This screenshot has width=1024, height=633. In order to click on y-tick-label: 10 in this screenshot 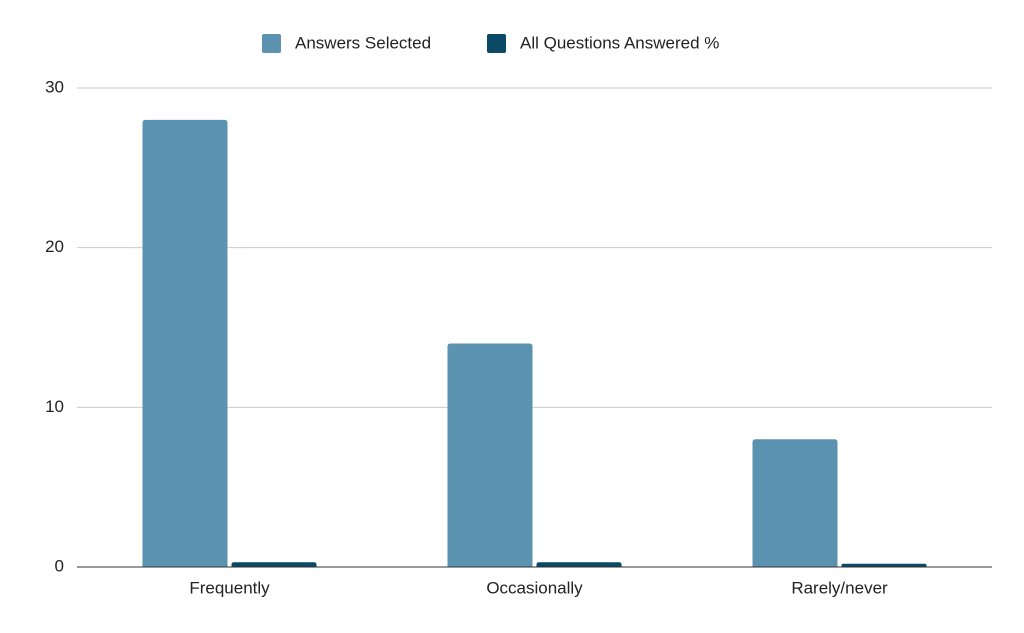, I will do `click(54, 406)`.